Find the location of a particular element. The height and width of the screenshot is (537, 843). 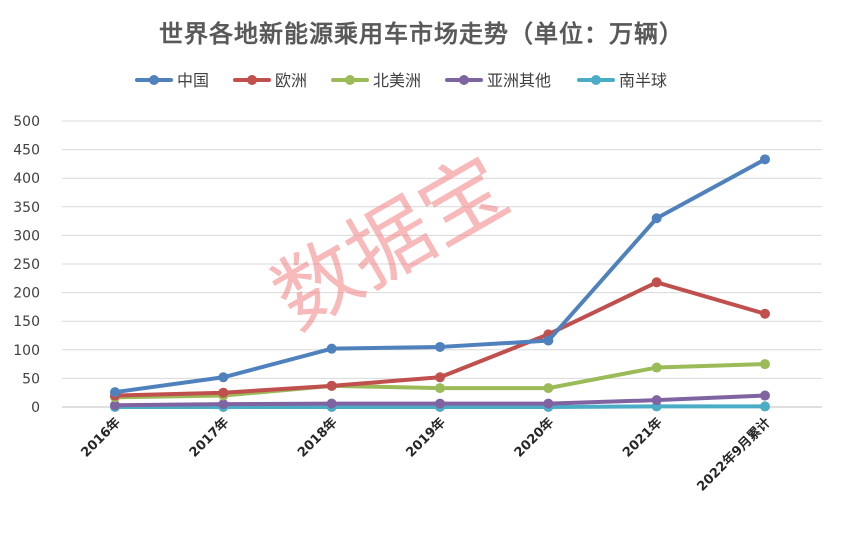

y-tick-label: 200 is located at coordinates (26, 294).